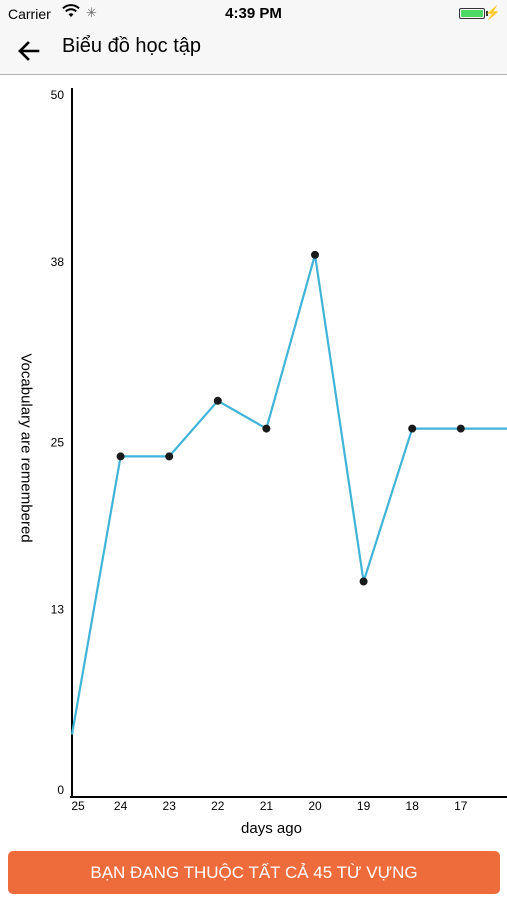 The width and height of the screenshot is (507, 900). I want to click on x-tick-label: 24, so click(121, 806).